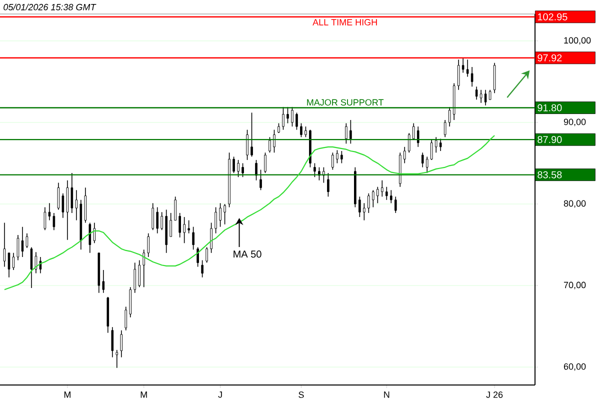  What do you see at coordinates (550, 108) in the screenshot?
I see `ref-line-label: 91.80` at bounding box center [550, 108].